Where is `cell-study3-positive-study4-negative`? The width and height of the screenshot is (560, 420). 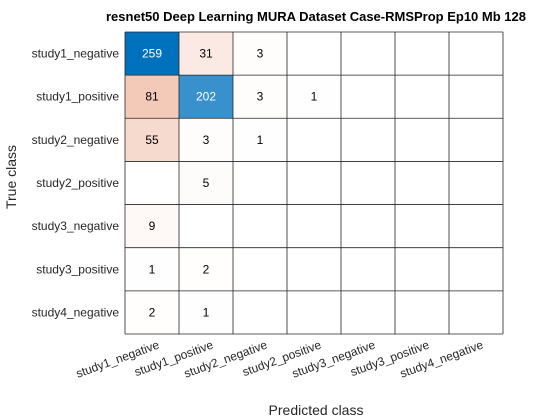
cell-study3-positive-study4-negative is located at coordinates (476, 269).